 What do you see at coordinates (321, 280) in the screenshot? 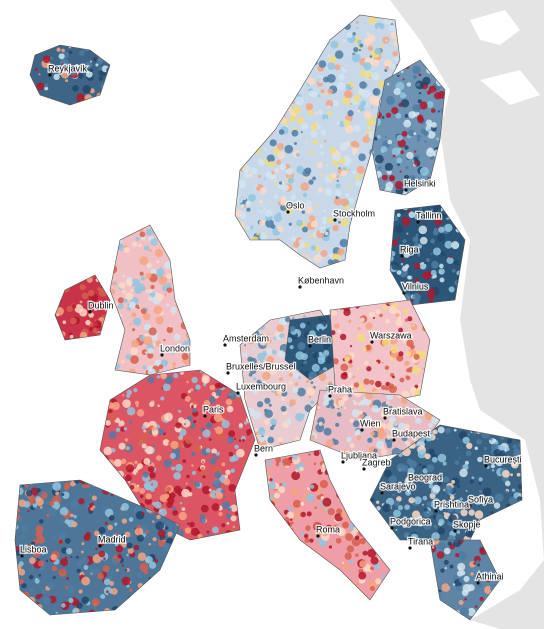
I see `city-label: København` at bounding box center [321, 280].